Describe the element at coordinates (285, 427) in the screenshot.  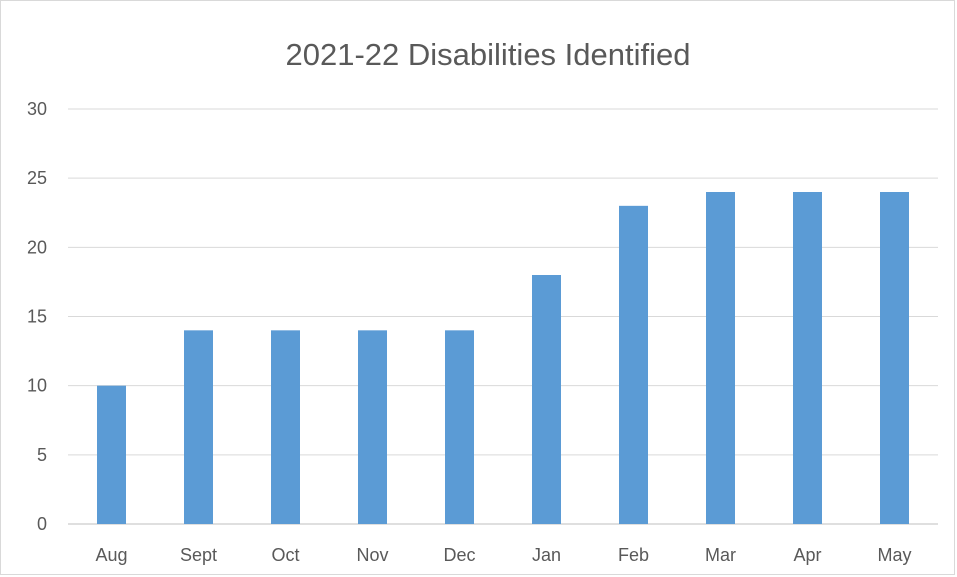
I see `bar-oct` at that location.